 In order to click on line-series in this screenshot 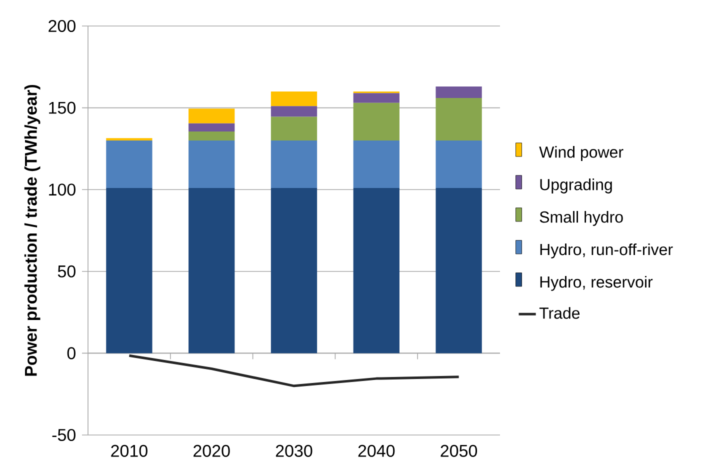, I will do `click(294, 371)`.